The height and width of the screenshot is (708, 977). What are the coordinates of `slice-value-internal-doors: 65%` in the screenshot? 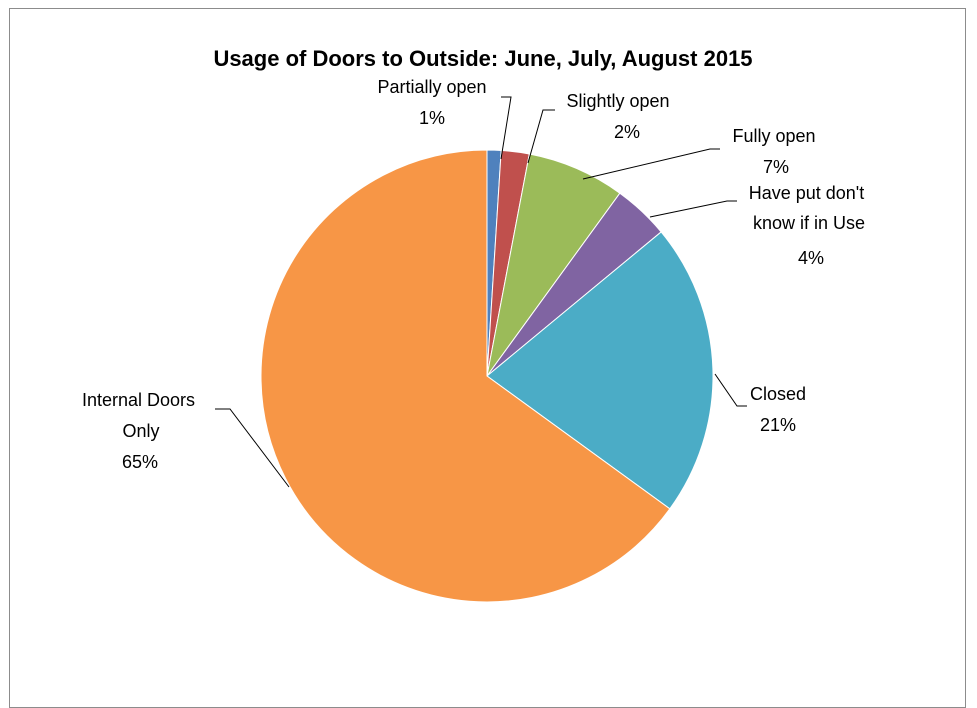 It's located at (140, 462).